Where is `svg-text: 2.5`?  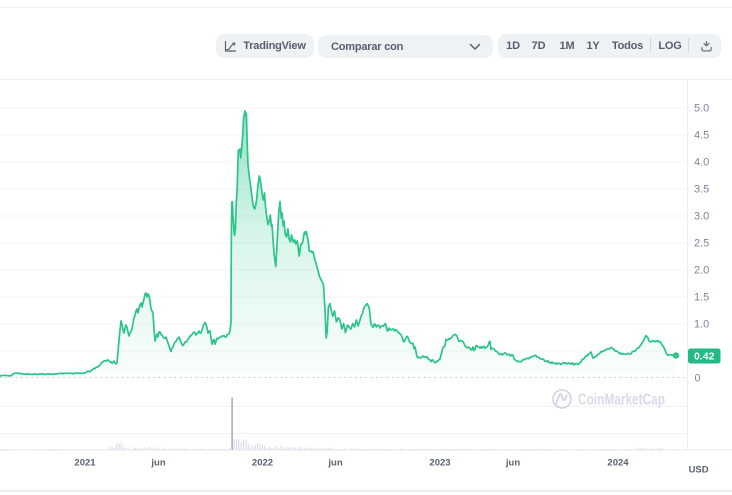 svg-text: 2.5 is located at coordinates (701, 244).